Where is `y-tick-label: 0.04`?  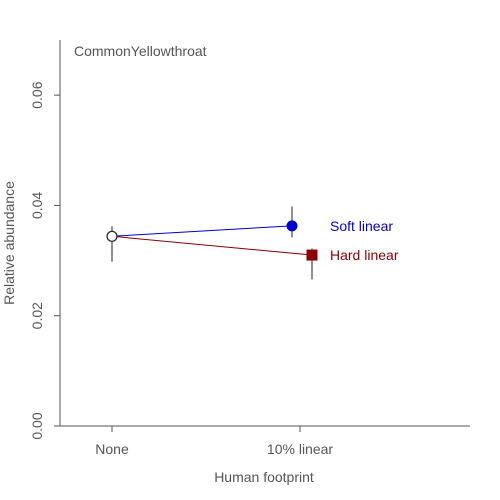
y-tick-label: 0.04 is located at coordinates (37, 205).